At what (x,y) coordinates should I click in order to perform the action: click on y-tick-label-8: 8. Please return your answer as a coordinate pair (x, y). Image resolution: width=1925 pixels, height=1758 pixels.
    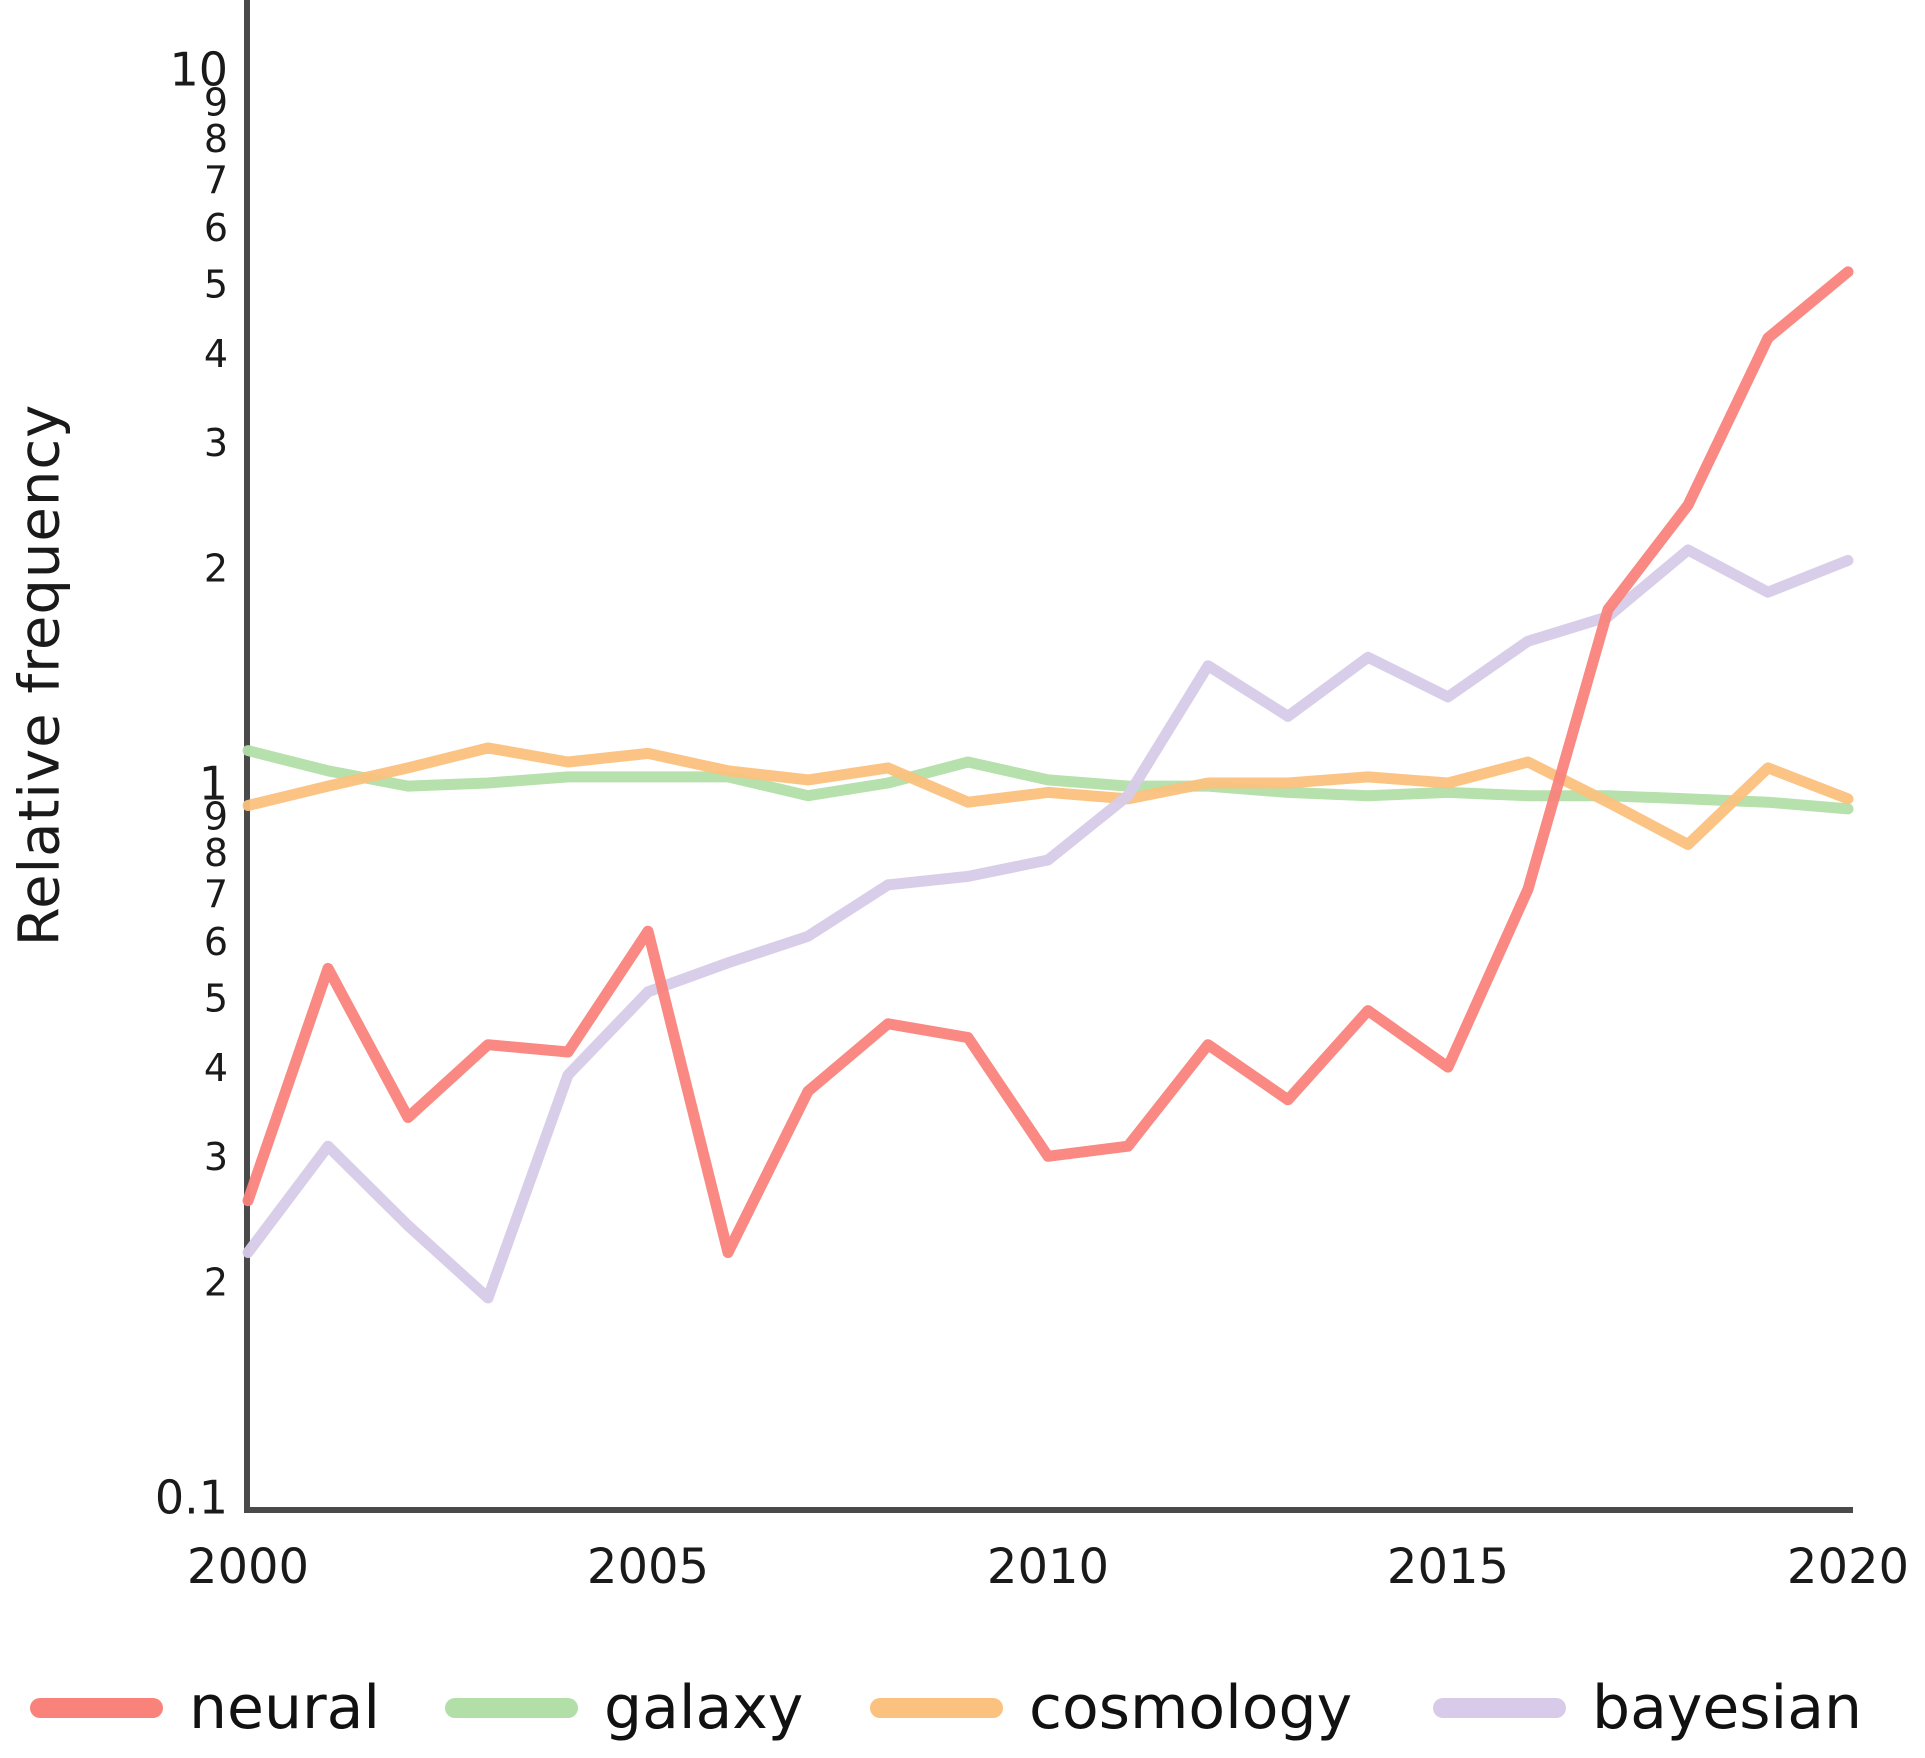
    Looking at the image, I should click on (216, 139).